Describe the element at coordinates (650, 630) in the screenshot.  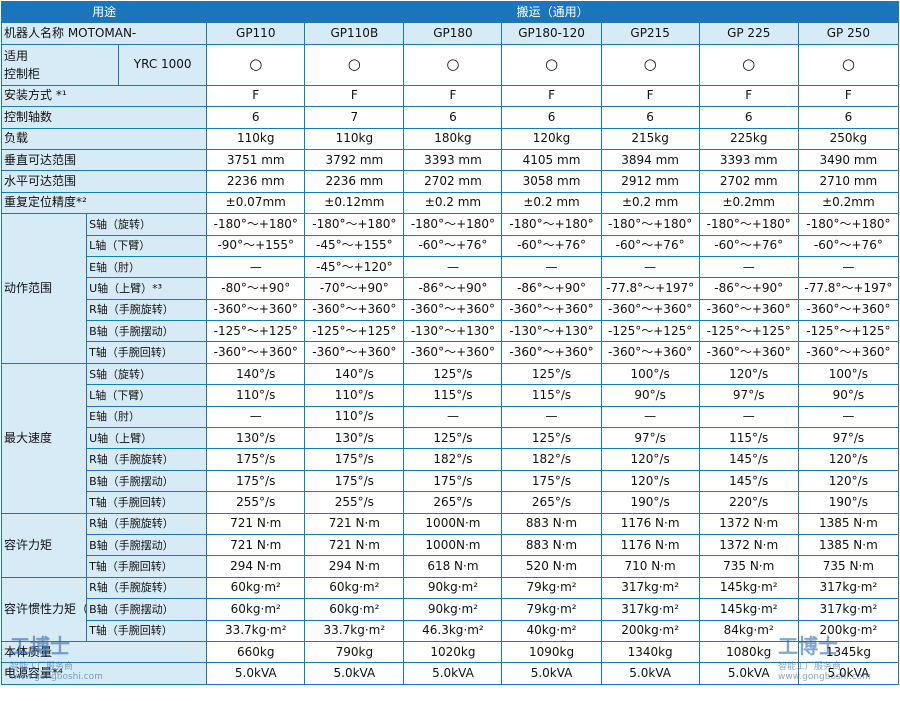
I see `spec-value: 200kg·m²` at that location.